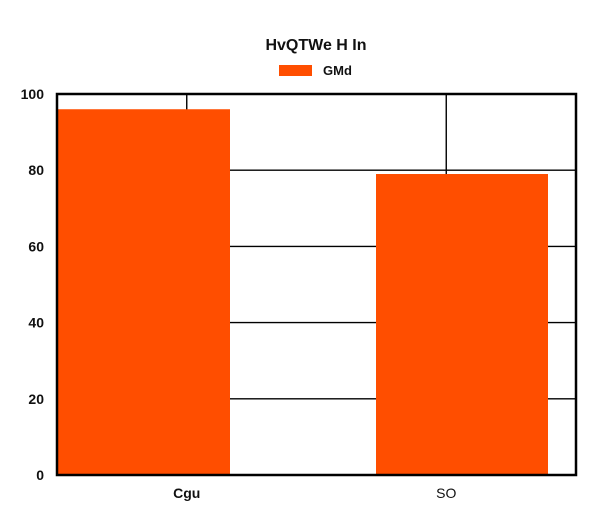  Describe the element at coordinates (33, 284) in the screenshot. I see `y-axis-ticks: 0 20 40 60 80 100` at that location.